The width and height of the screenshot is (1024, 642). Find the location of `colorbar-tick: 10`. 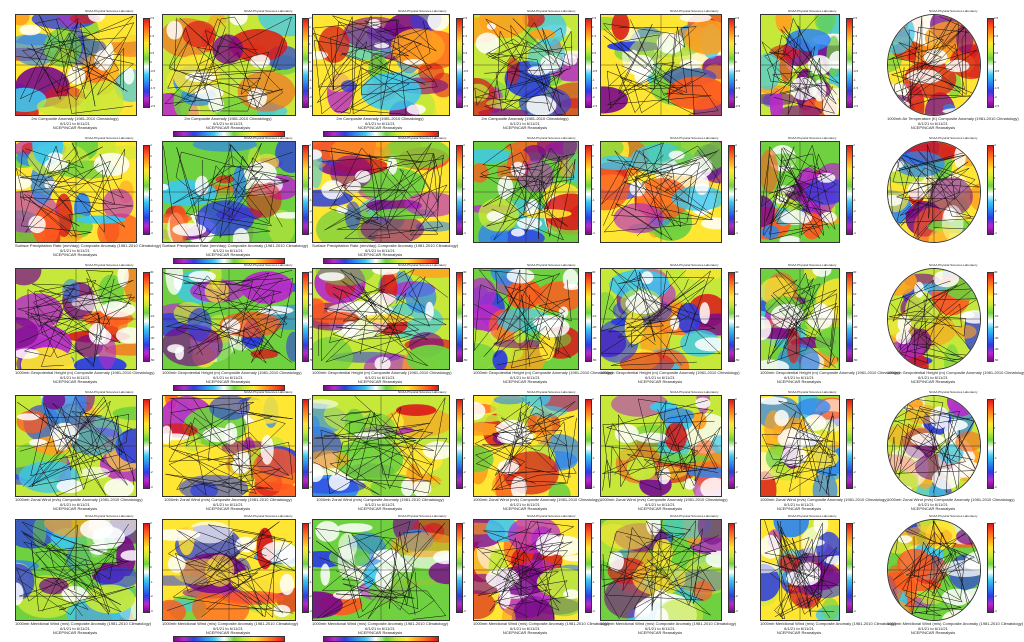

colorbar-tick: 10 is located at coordinates (996, 294).